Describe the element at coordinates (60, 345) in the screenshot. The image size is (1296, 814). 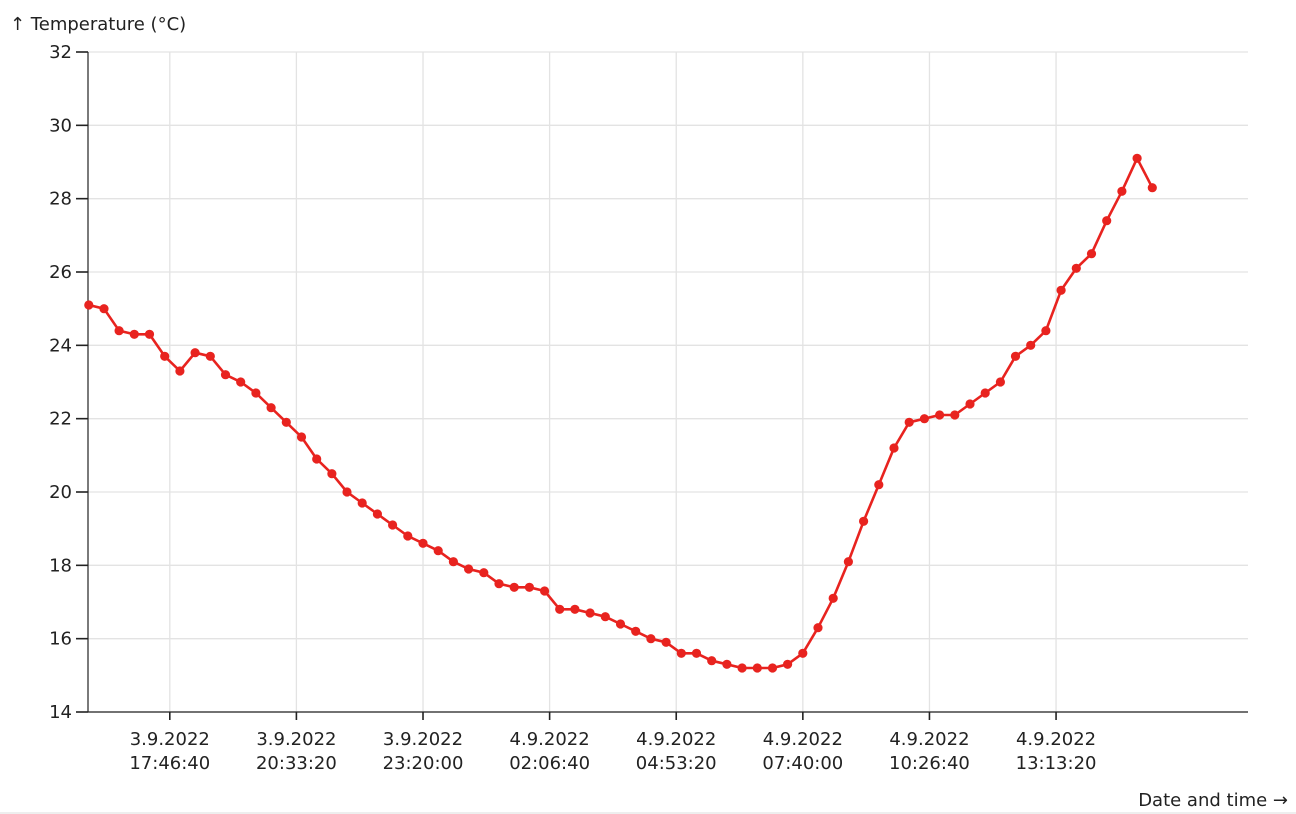
I see `y-tick-label: 24` at that location.